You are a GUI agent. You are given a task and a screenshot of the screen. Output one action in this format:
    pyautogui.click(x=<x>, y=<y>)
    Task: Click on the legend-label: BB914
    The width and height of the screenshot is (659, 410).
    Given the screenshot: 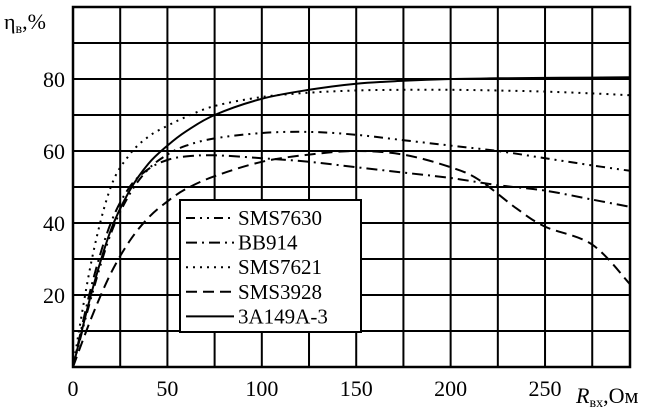 What is the action you would take?
    pyautogui.click(x=268, y=243)
    